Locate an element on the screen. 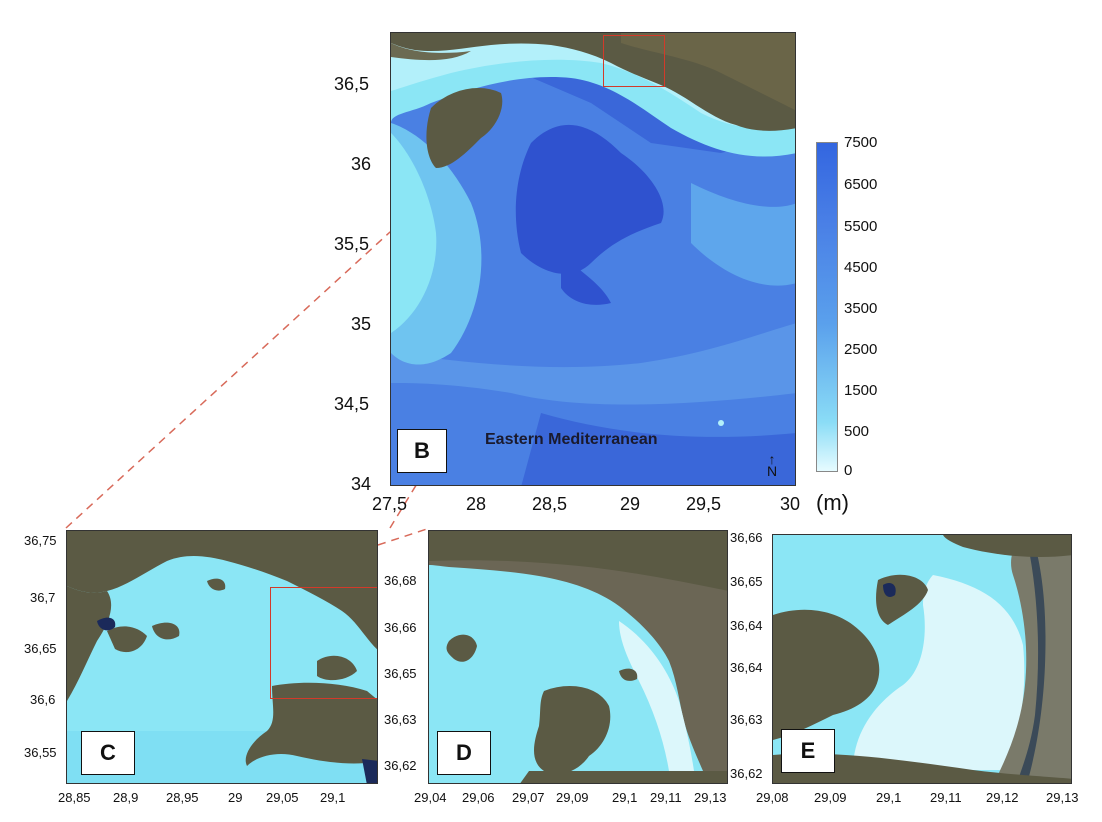 The height and width of the screenshot is (822, 1102). bathymetry-map-c is located at coordinates (222, 657).